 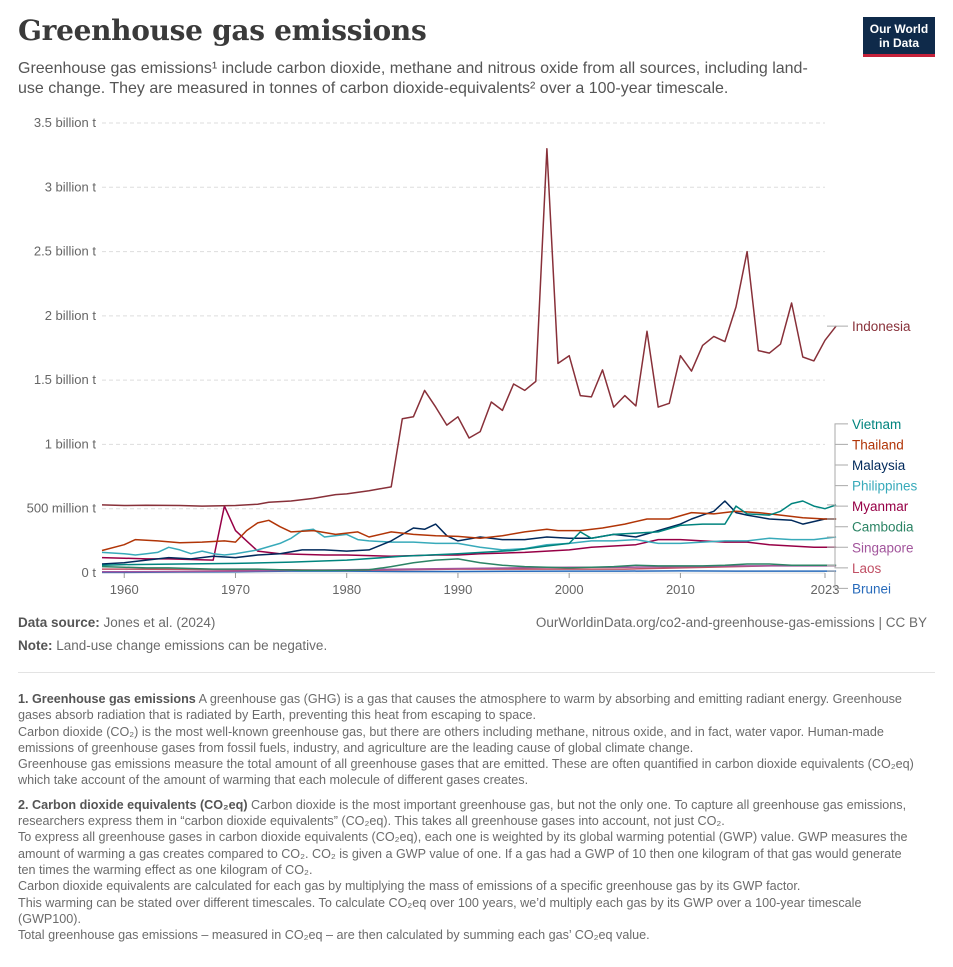 I want to click on series-line-philippines, so click(x=469, y=542).